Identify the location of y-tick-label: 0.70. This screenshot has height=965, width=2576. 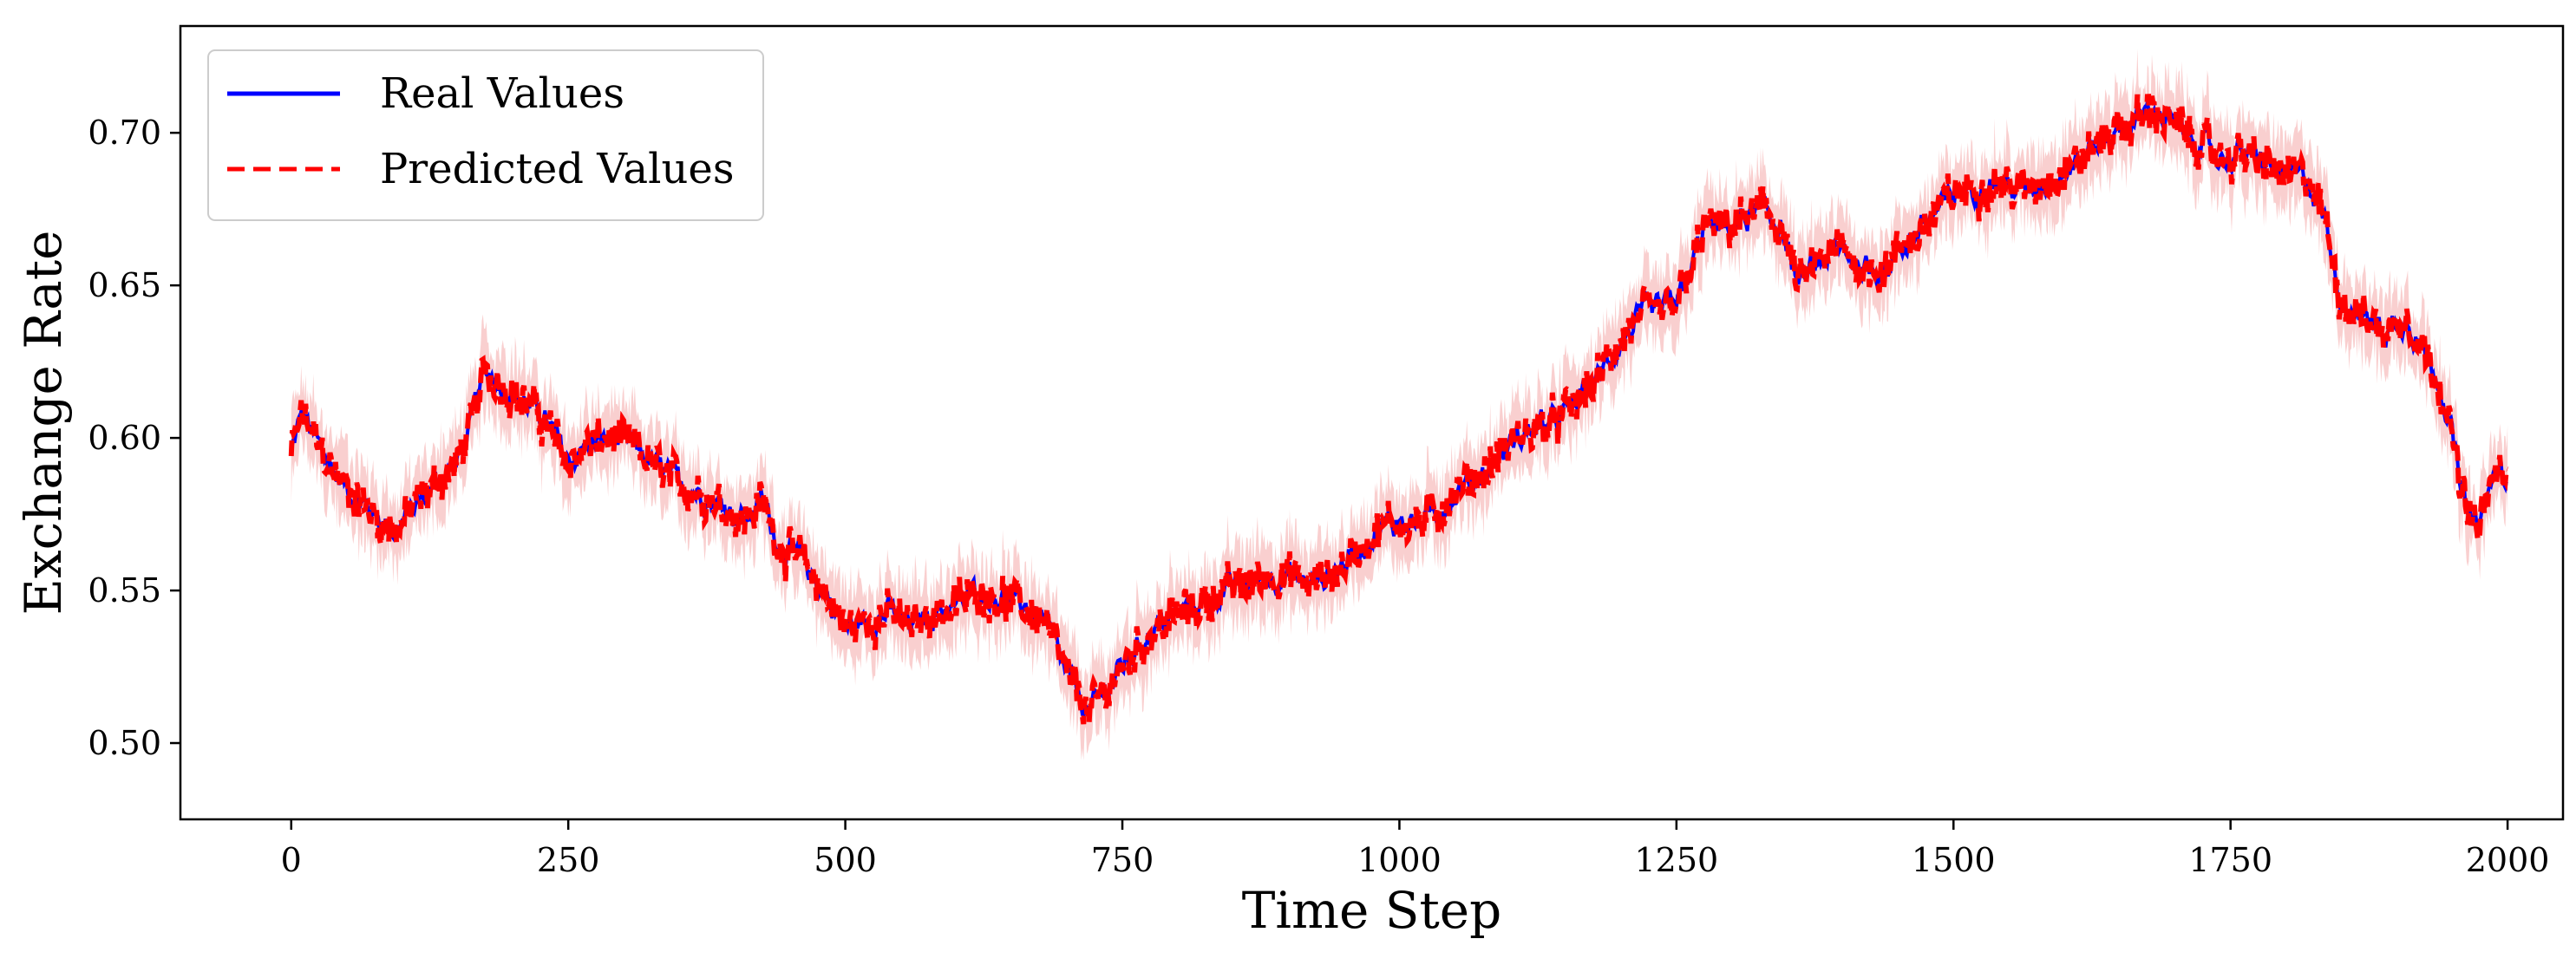
(124, 133).